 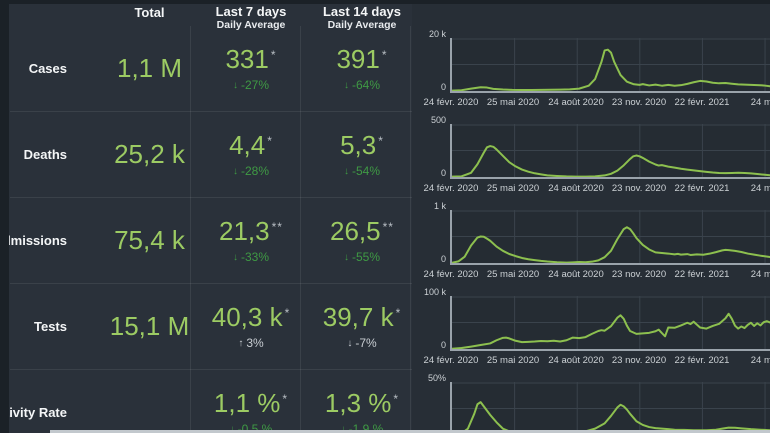 What do you see at coordinates (365, 257) in the screenshot?
I see `last14-change-percent: -55%` at bounding box center [365, 257].